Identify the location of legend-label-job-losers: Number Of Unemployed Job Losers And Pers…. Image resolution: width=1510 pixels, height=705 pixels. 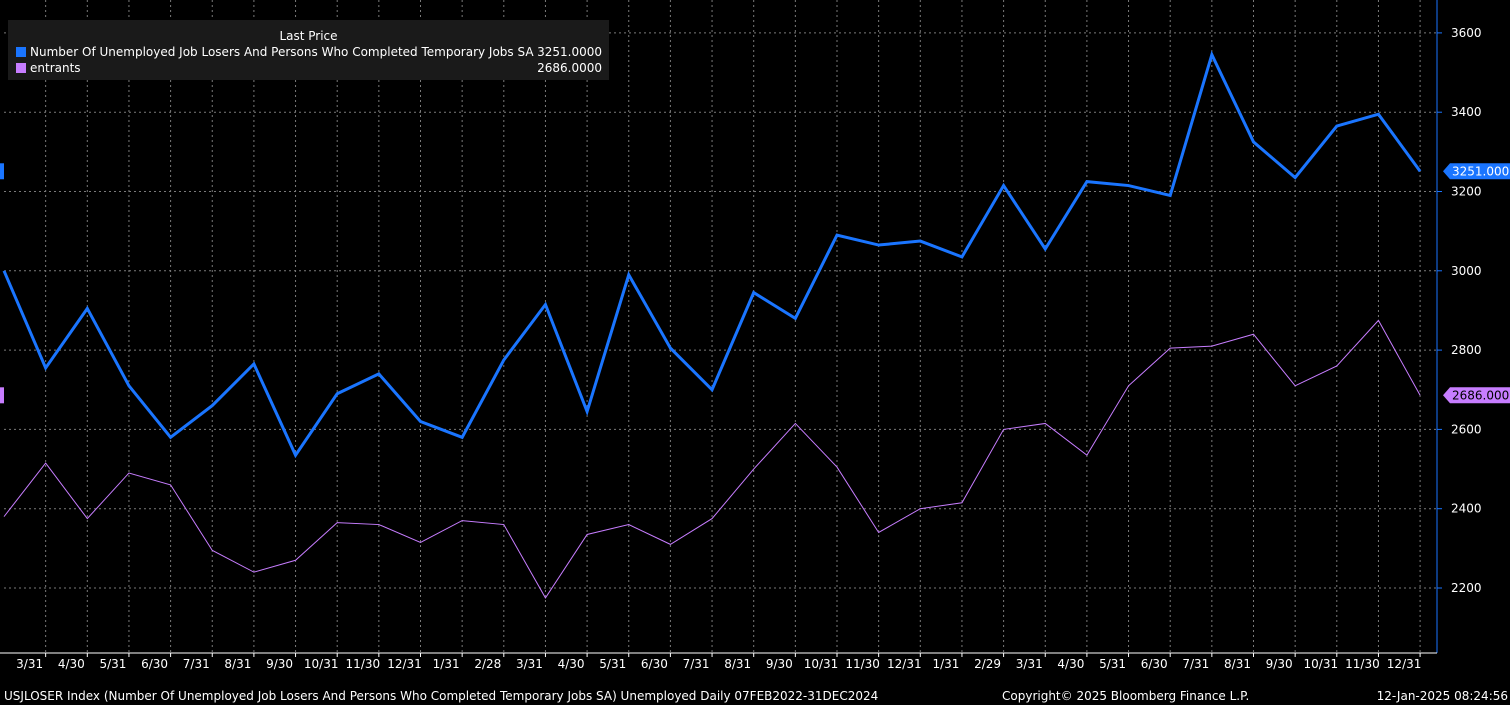
(282, 52).